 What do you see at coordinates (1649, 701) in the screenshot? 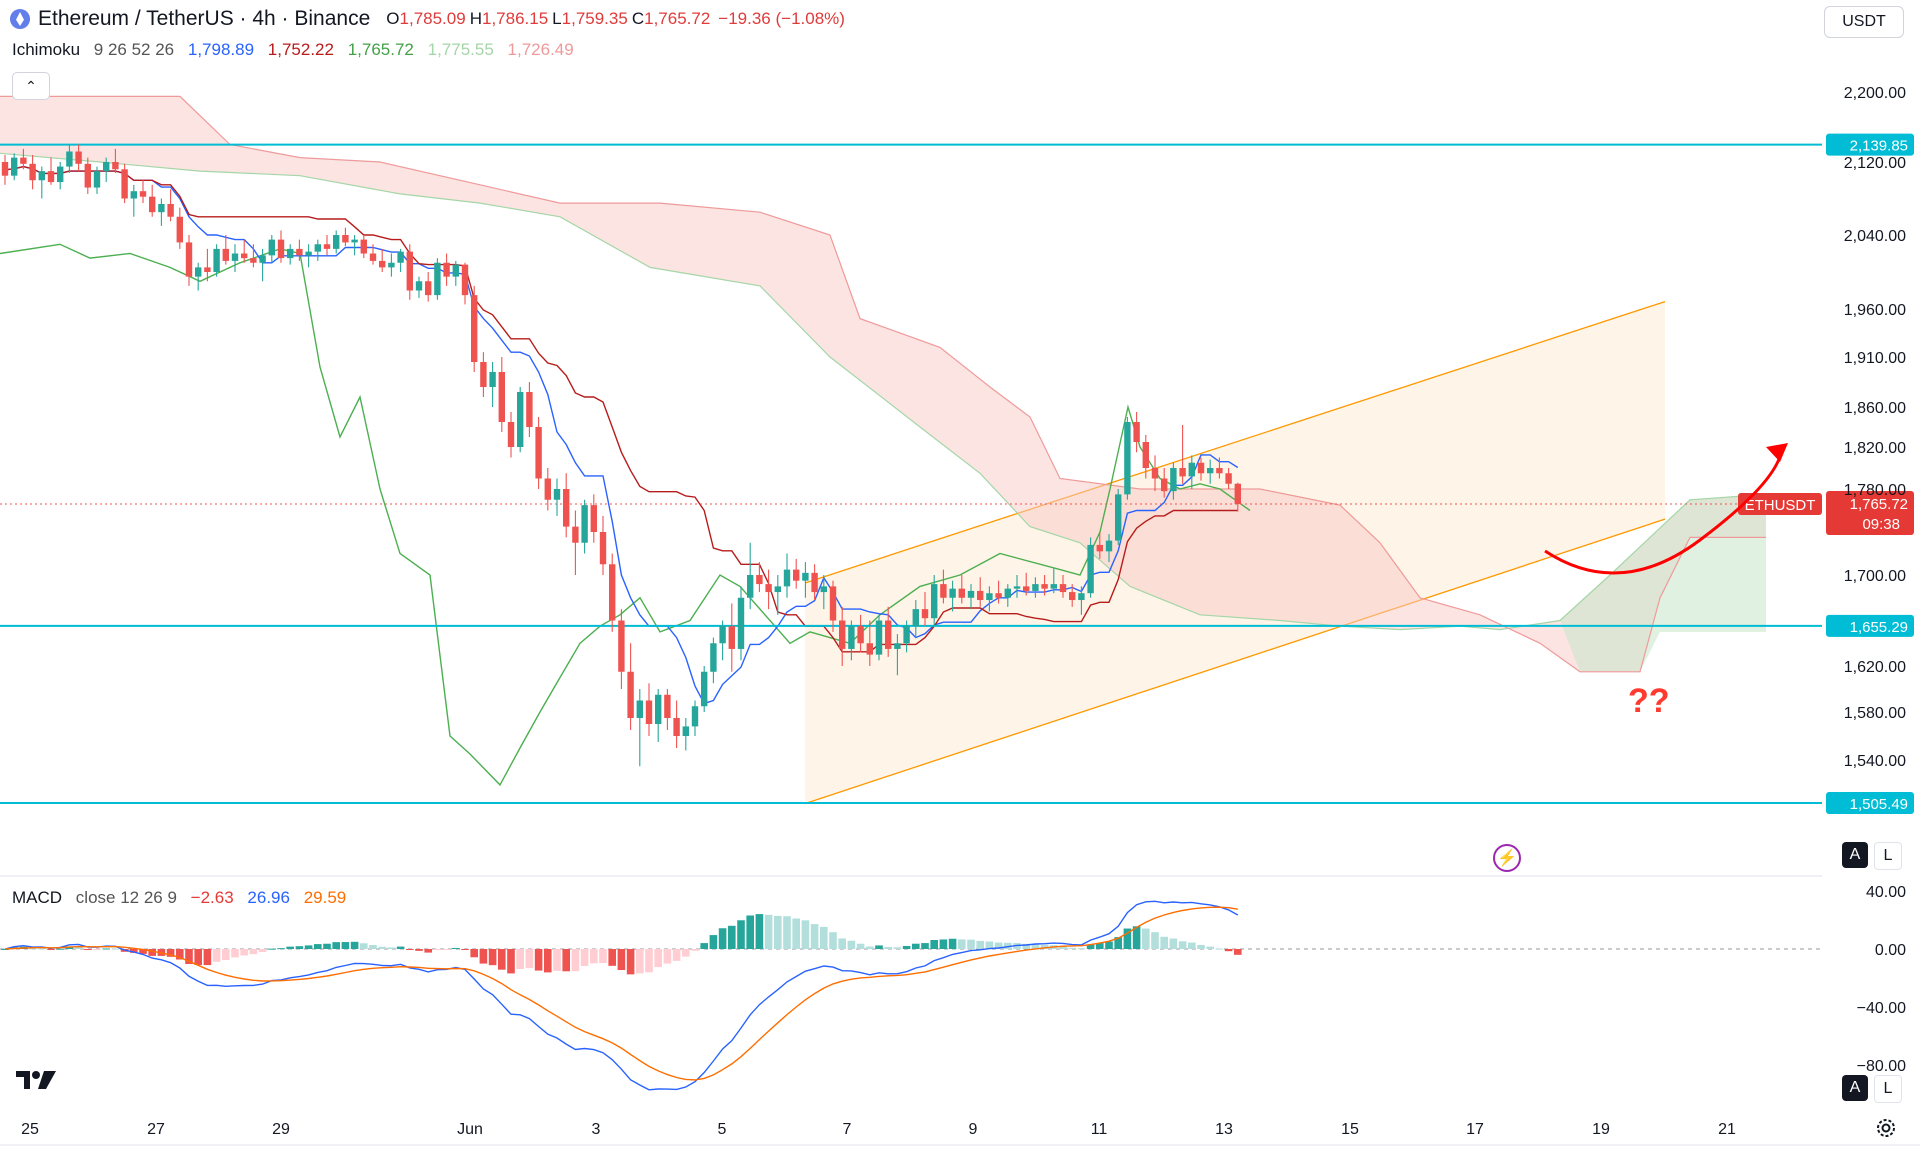
I see `question-annotation: ??` at bounding box center [1649, 701].